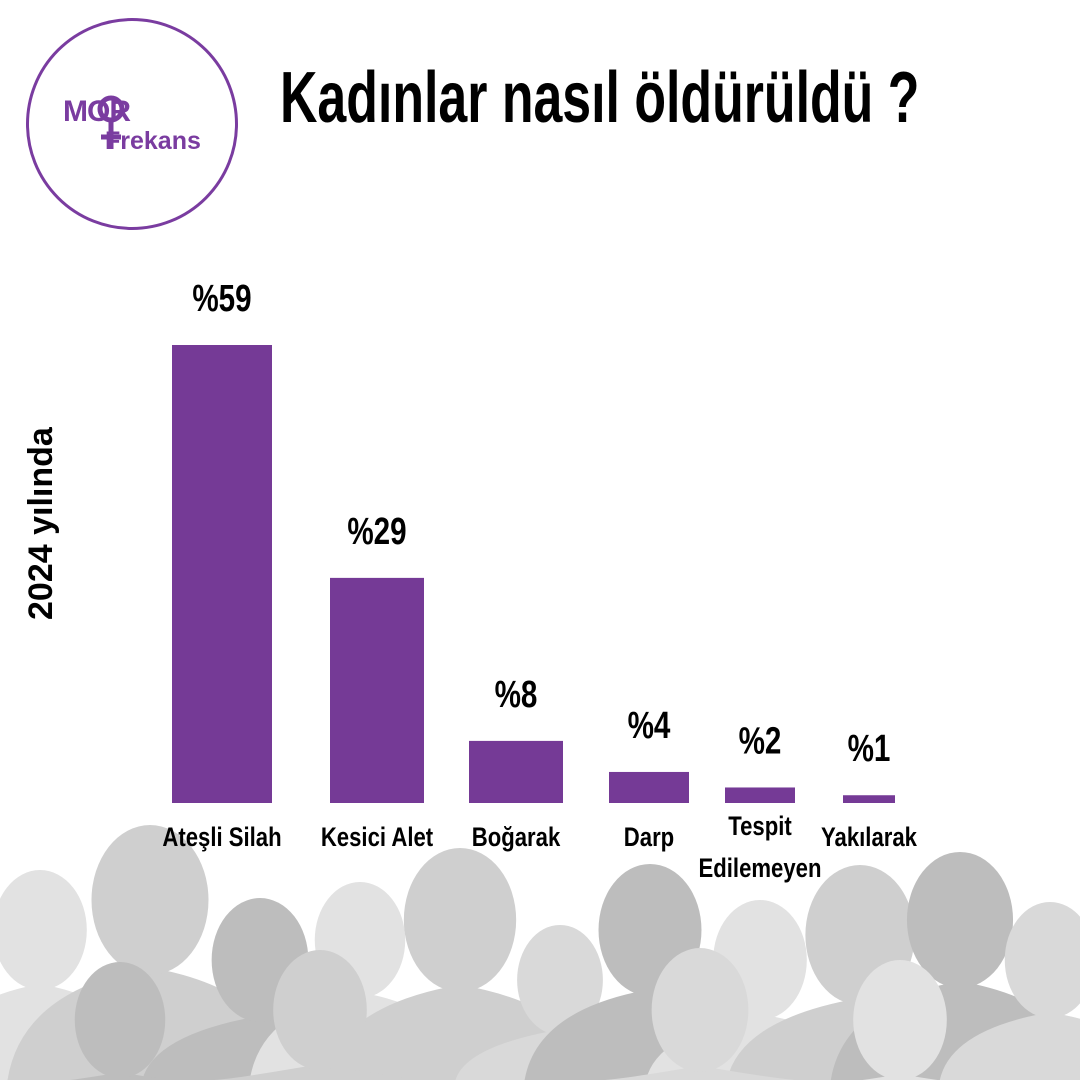  What do you see at coordinates (221, 299) in the screenshot?
I see `bar-value-label: %59` at bounding box center [221, 299].